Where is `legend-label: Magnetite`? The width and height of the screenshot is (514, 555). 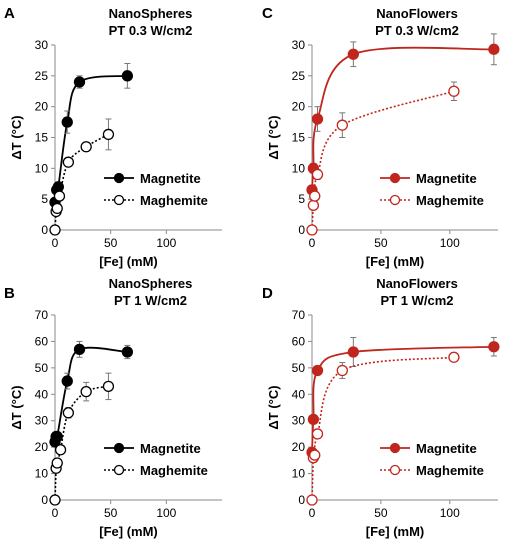 legend-label: Magnetite is located at coordinates (446, 178).